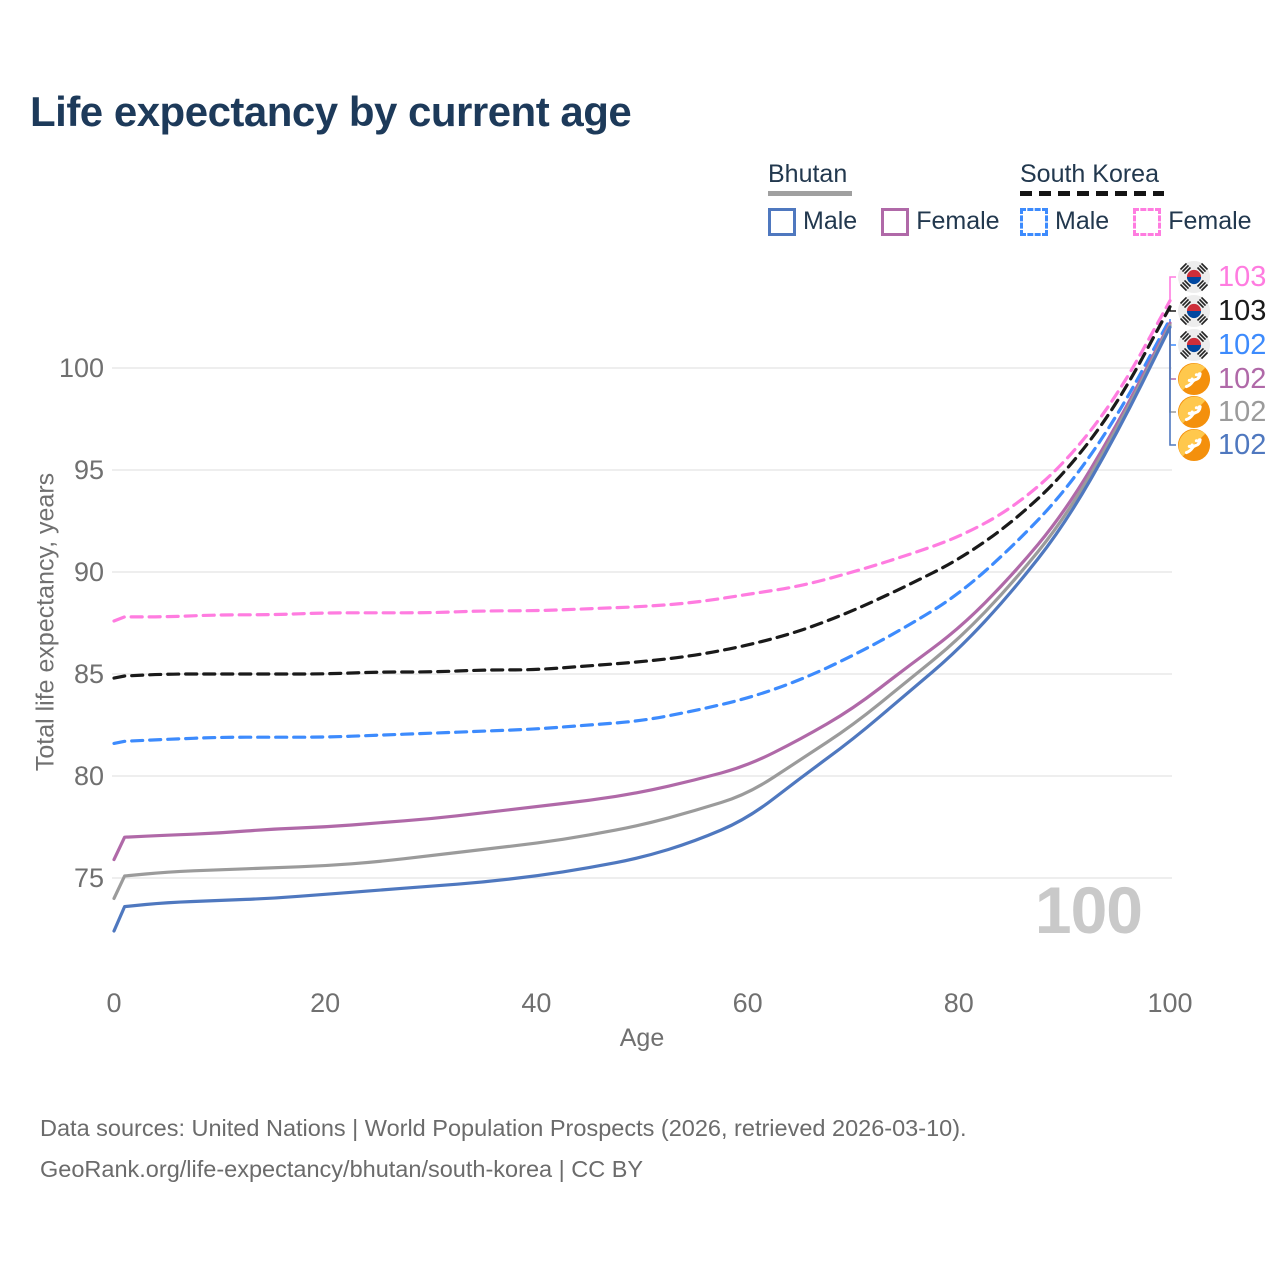 The image size is (1280, 1280). Describe the element at coordinates (958, 1003) in the screenshot. I see `x-tick-label: 80` at that location.